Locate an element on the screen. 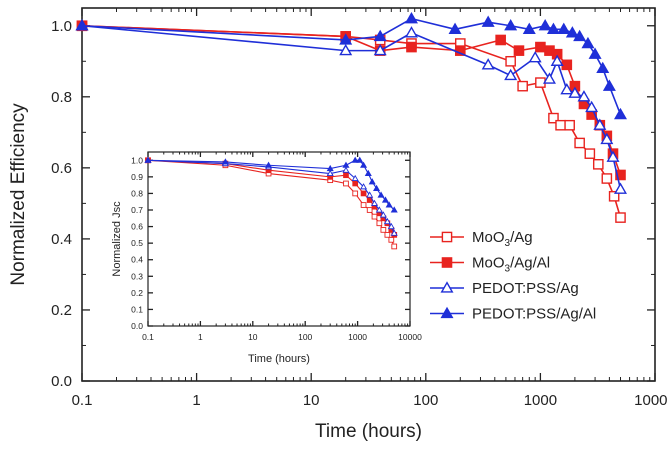 This screenshot has width=668, height=455. legend-label-rest: /Ag/Al is located at coordinates (530, 263).